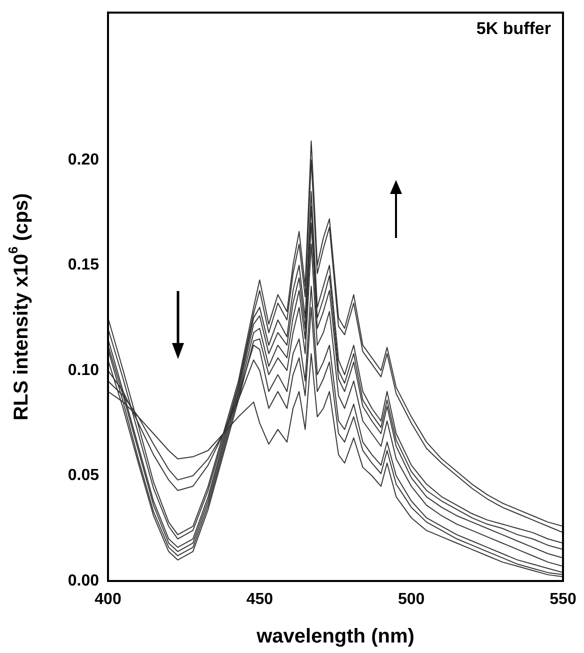  Describe the element at coordinates (108, 599) in the screenshot. I see `x-tick-label: 400` at that location.